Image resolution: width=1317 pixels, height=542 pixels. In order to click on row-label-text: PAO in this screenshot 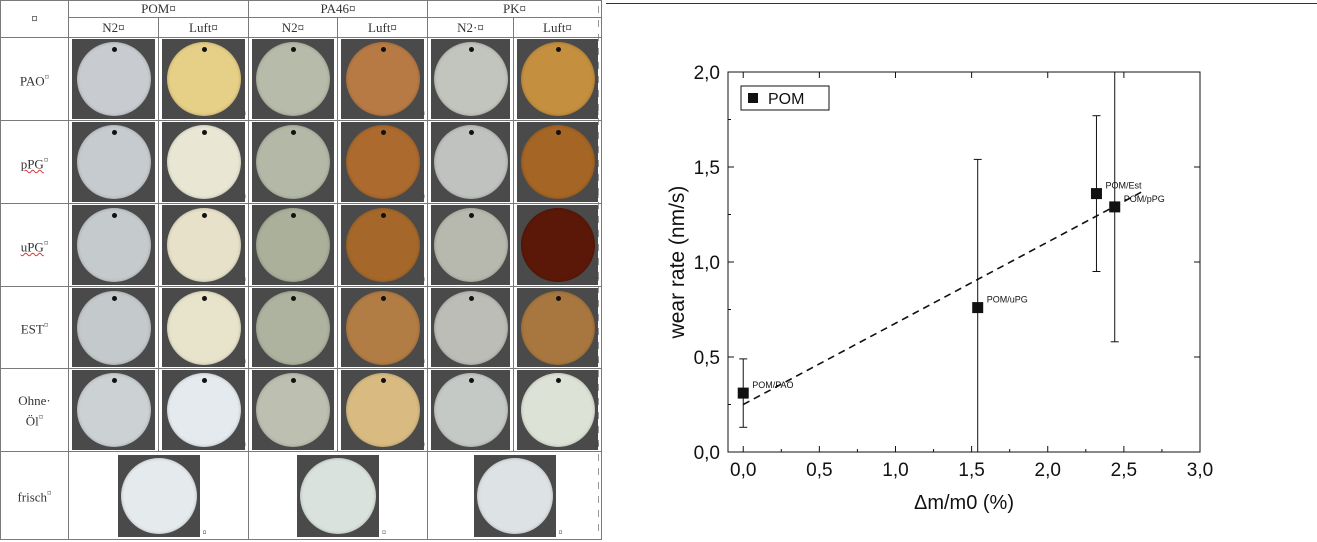, I will do `click(32, 81)`.